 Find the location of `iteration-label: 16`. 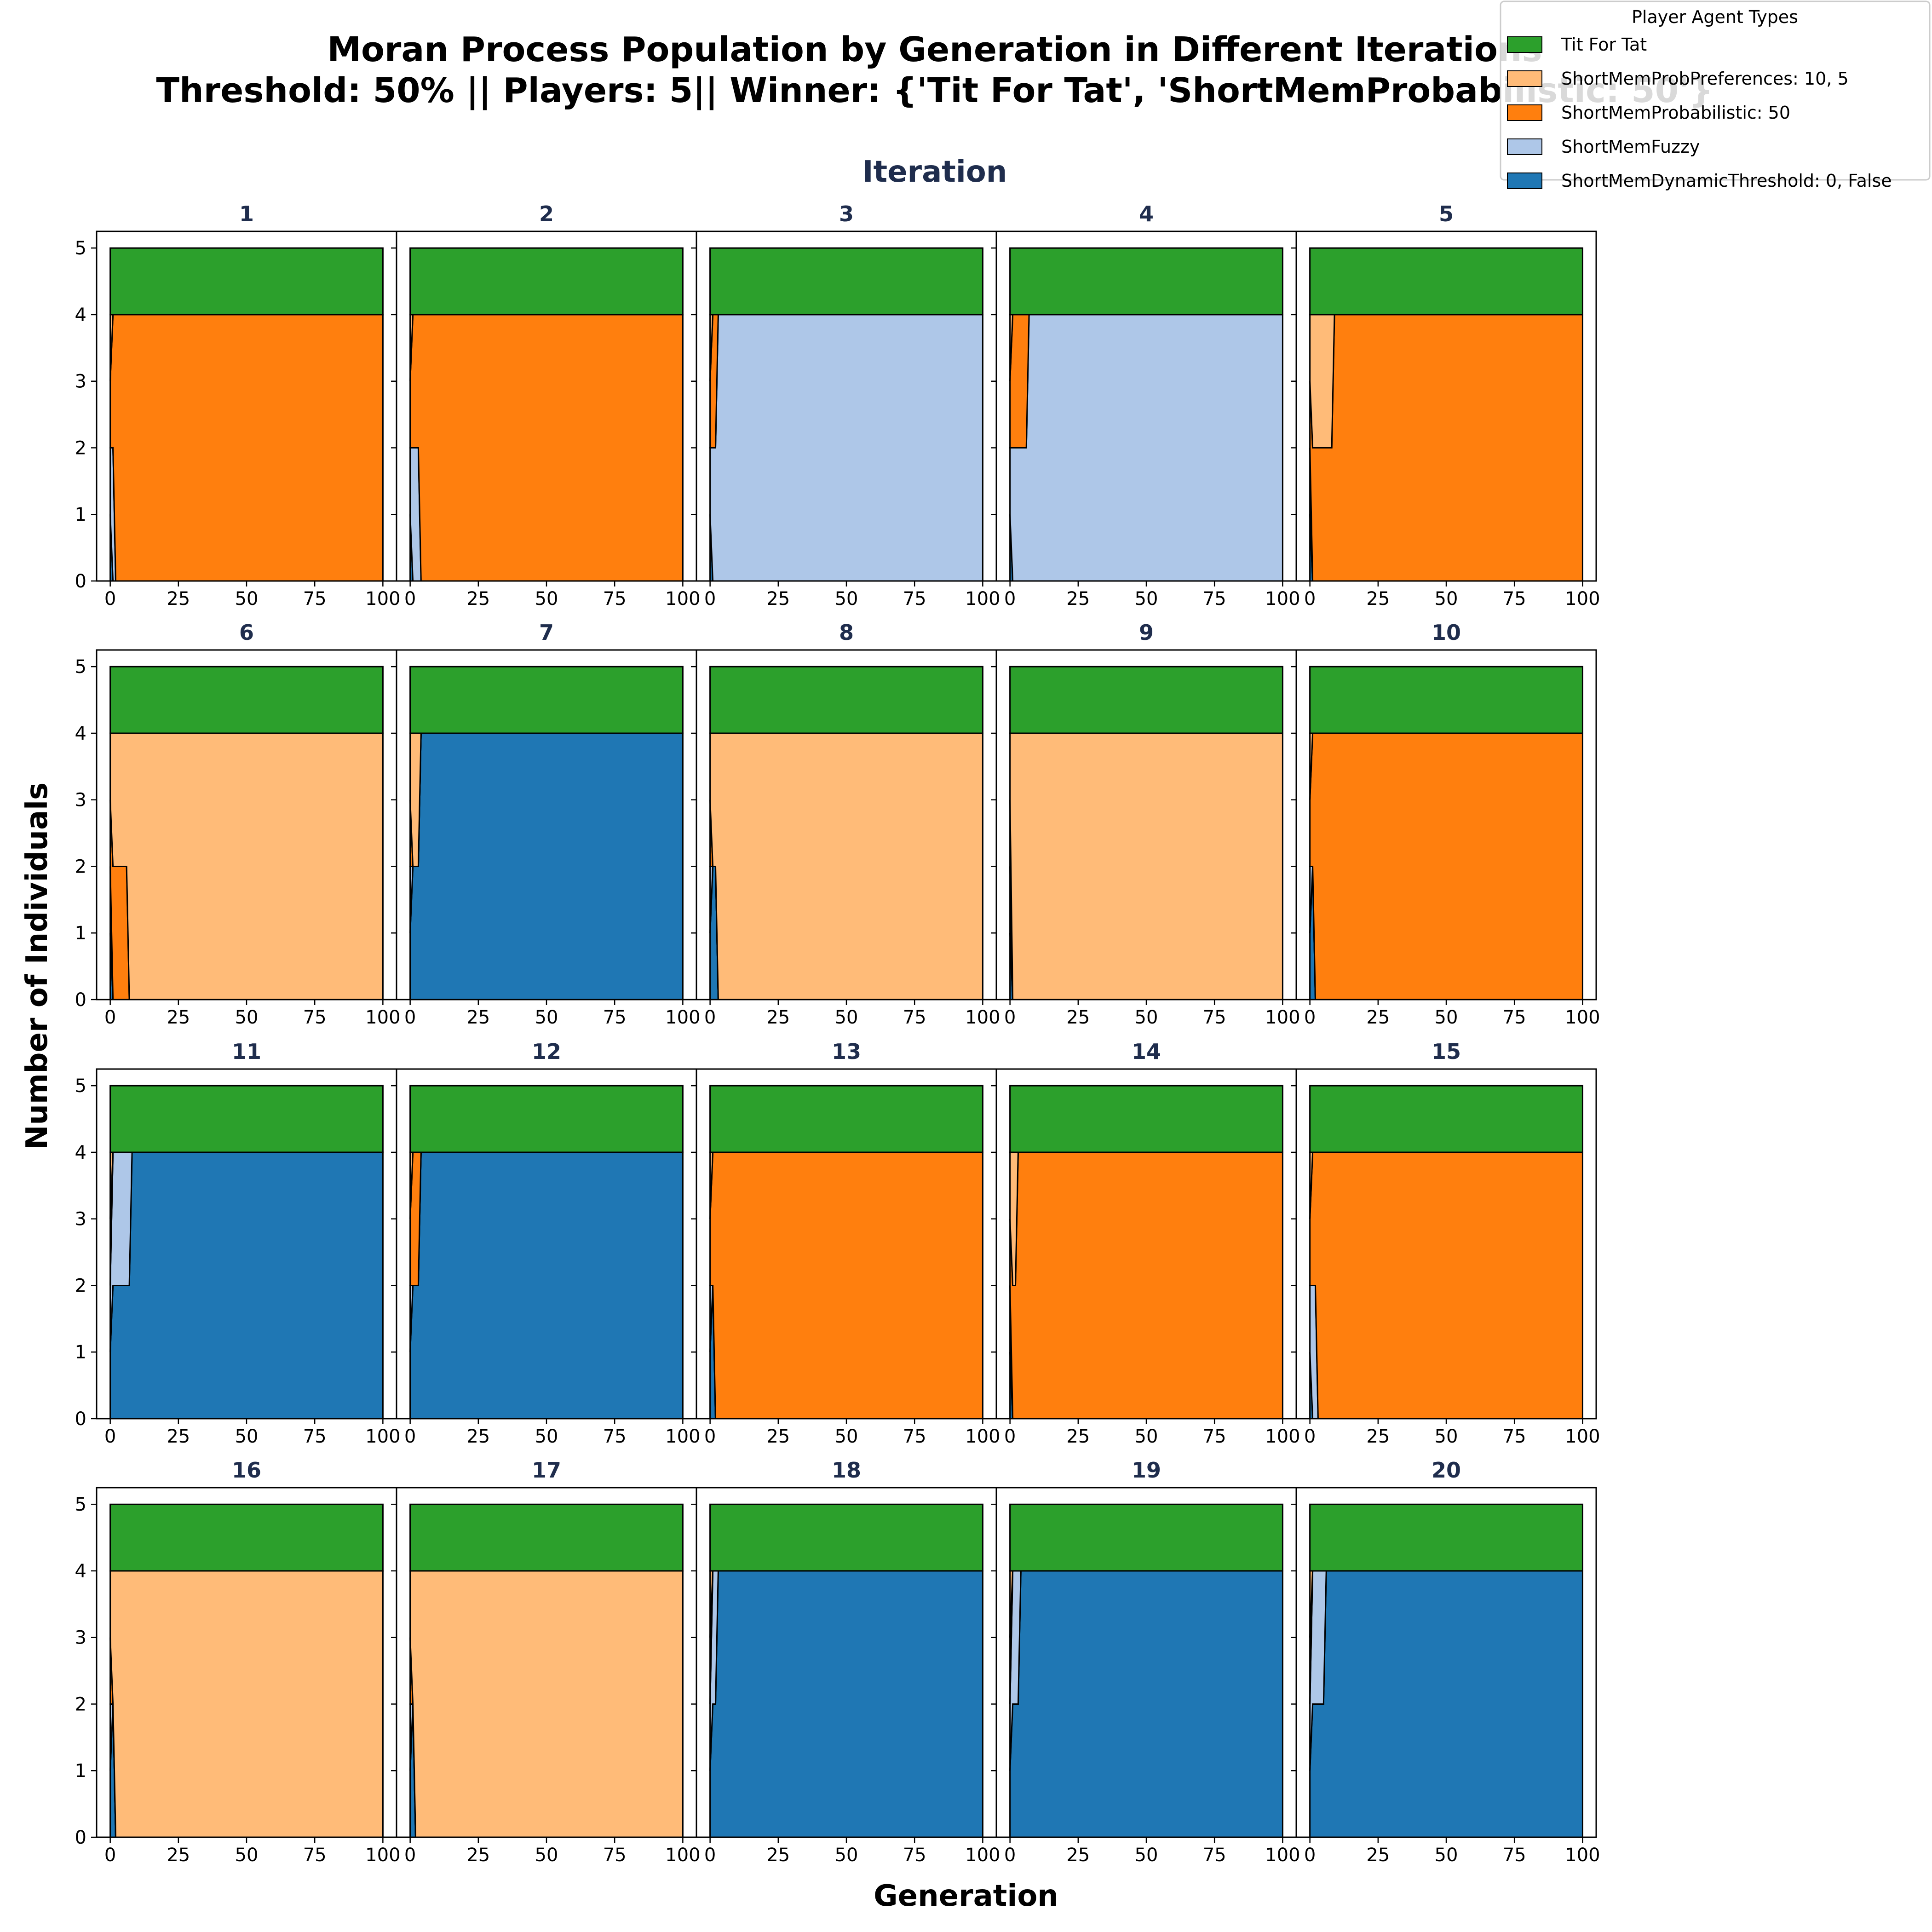

iteration-label: 16 is located at coordinates (246, 1470).